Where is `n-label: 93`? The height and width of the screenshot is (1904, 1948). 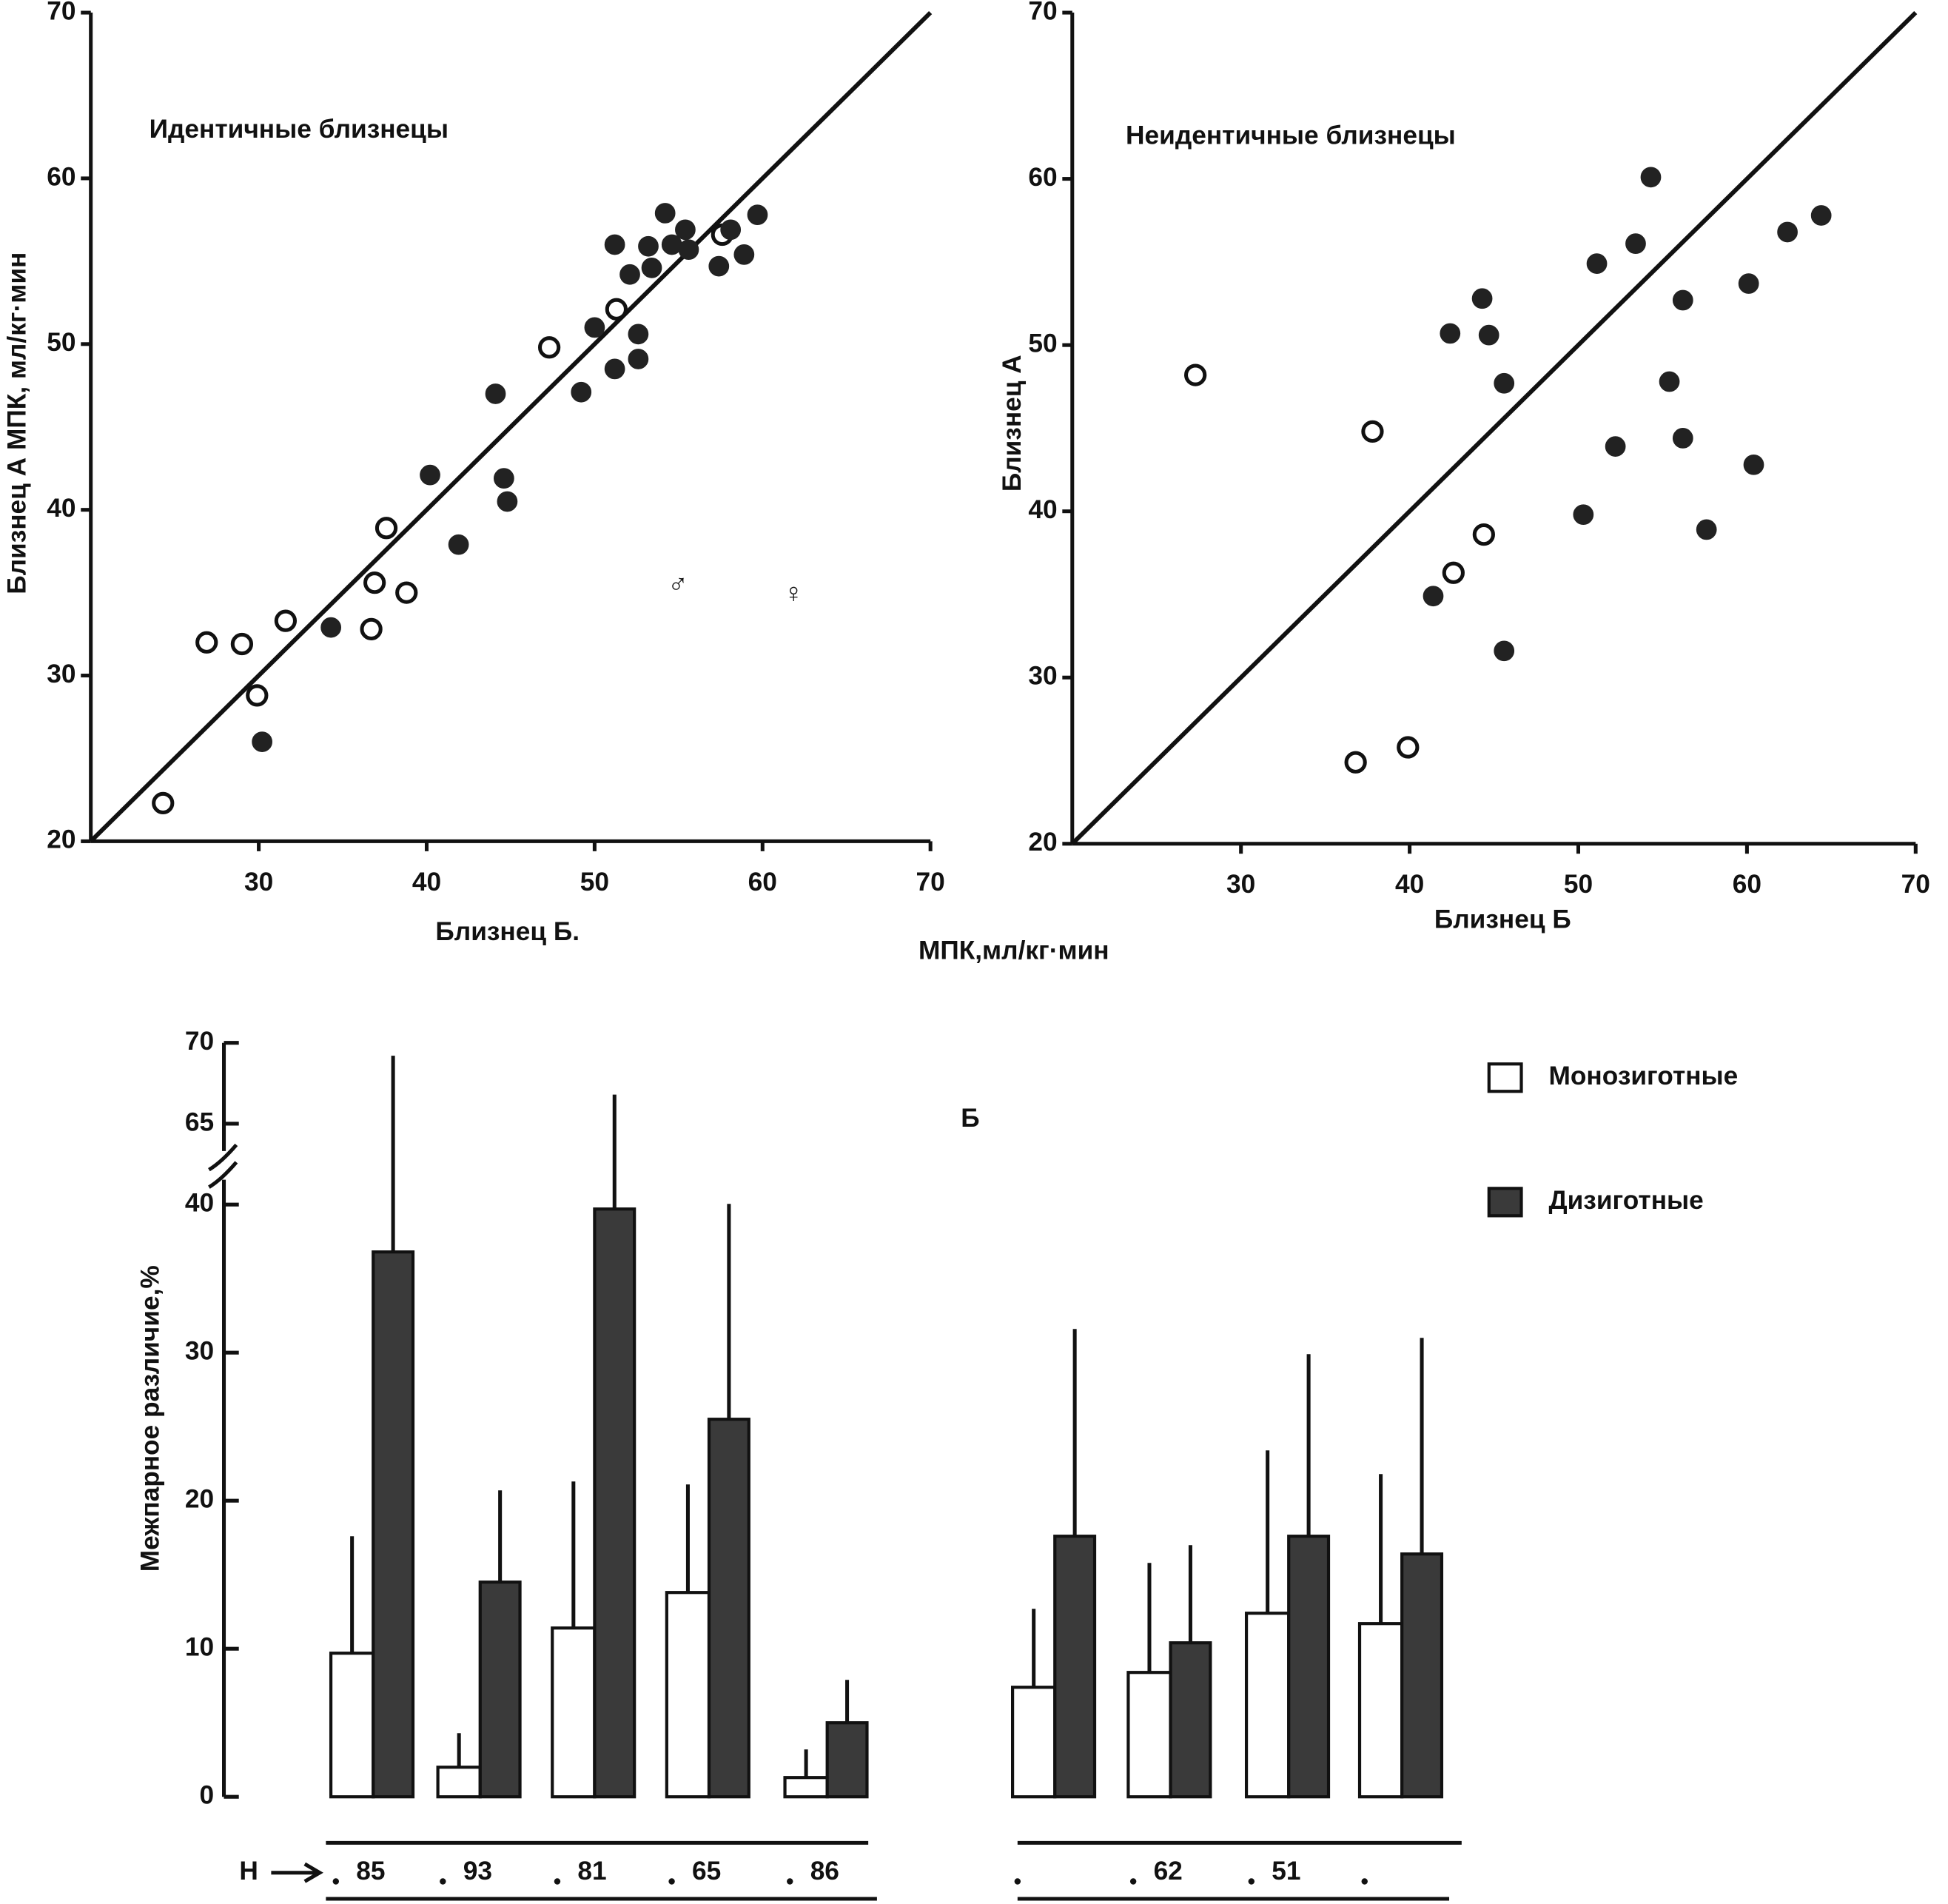
n-label: 93 is located at coordinates (477, 1871).